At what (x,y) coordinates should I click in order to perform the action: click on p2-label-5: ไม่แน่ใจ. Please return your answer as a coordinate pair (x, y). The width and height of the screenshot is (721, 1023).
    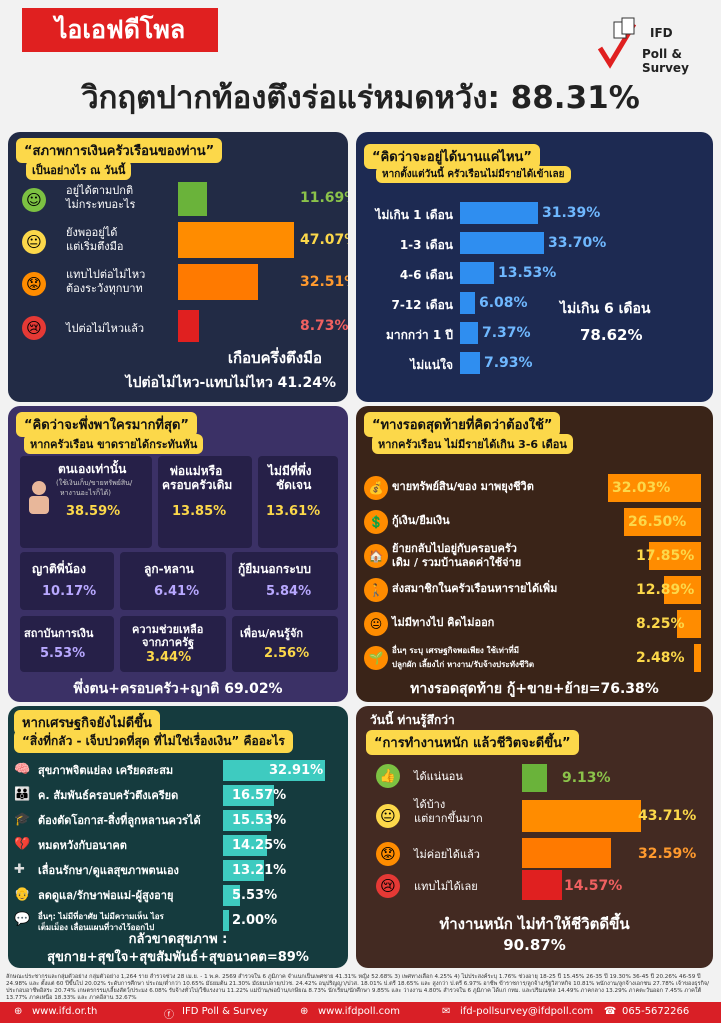
    Looking at the image, I should click on (431, 365).